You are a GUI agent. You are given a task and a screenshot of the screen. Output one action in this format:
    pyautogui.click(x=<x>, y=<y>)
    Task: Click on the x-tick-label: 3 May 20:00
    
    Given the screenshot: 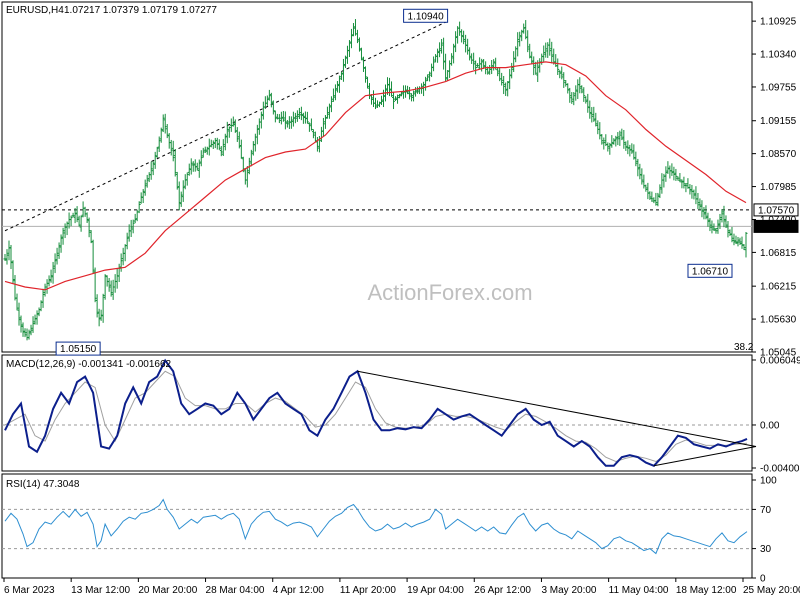 What is the action you would take?
    pyautogui.click(x=568, y=590)
    